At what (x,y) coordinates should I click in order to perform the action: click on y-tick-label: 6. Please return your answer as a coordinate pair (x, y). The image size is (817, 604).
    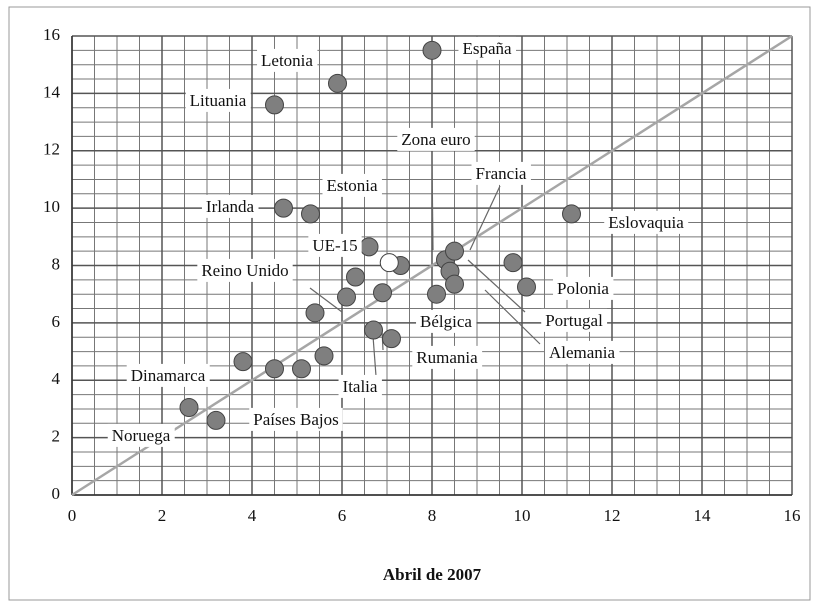
    Looking at the image, I should click on (56, 321).